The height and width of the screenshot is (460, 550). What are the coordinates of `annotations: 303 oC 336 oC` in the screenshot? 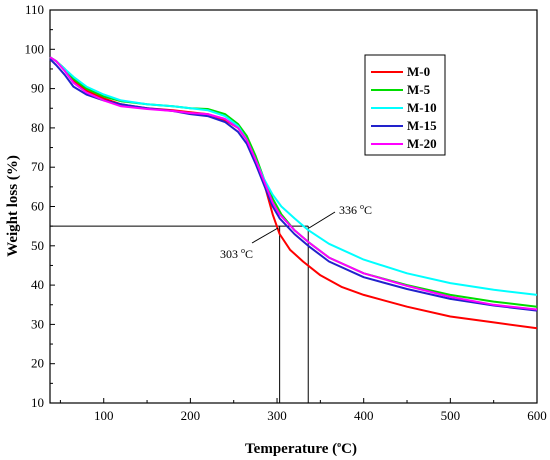 It's located at (296, 231).